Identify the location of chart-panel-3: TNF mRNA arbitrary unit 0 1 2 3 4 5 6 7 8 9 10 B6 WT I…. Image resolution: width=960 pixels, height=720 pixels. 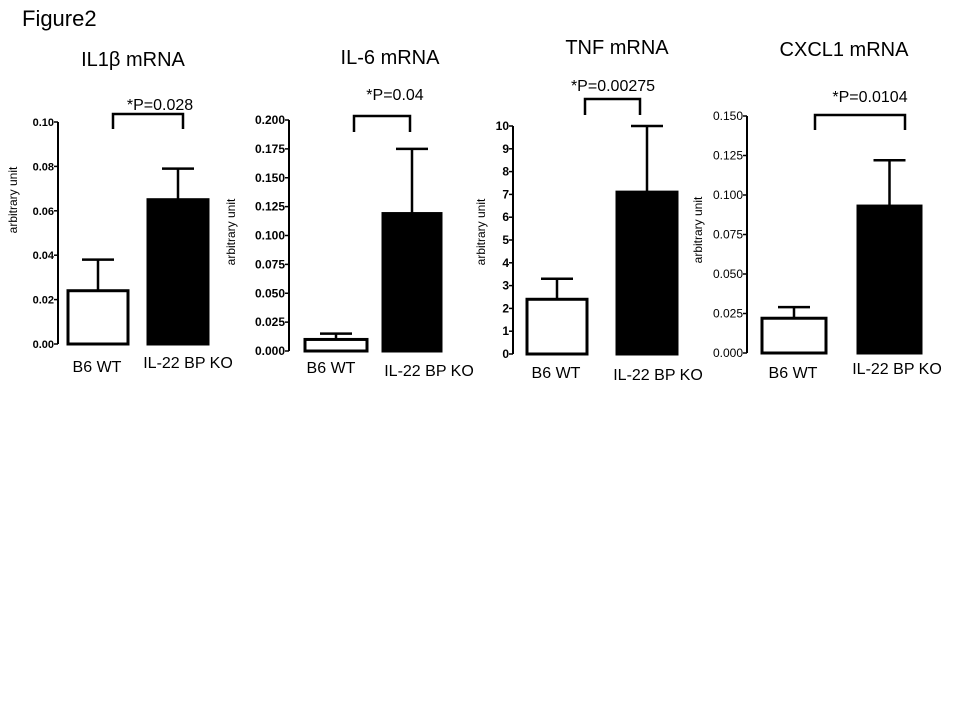
(588, 210).